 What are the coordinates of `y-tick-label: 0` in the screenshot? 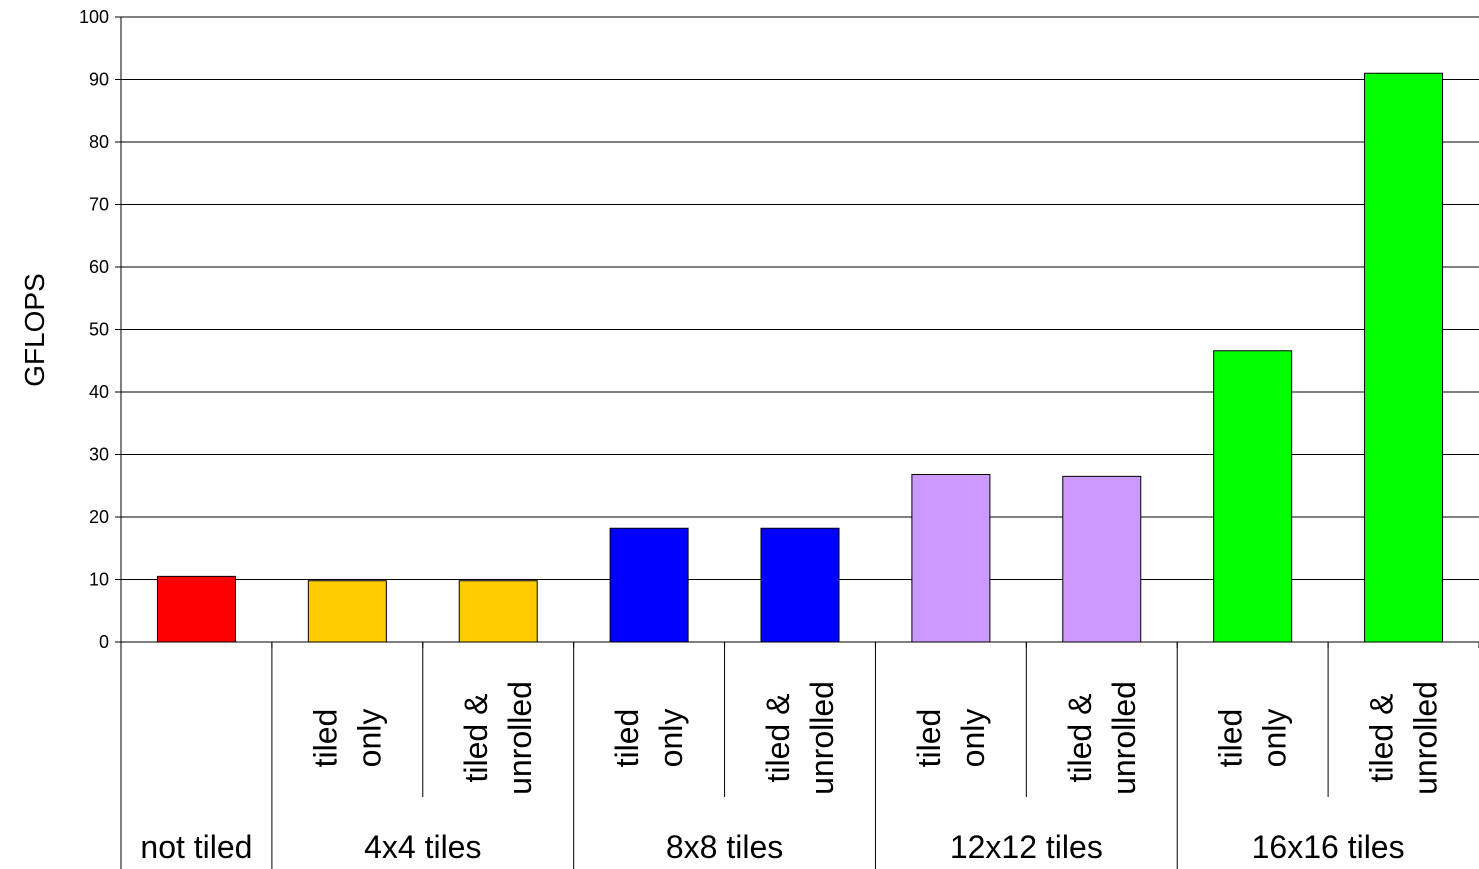 It's located at (104, 642).